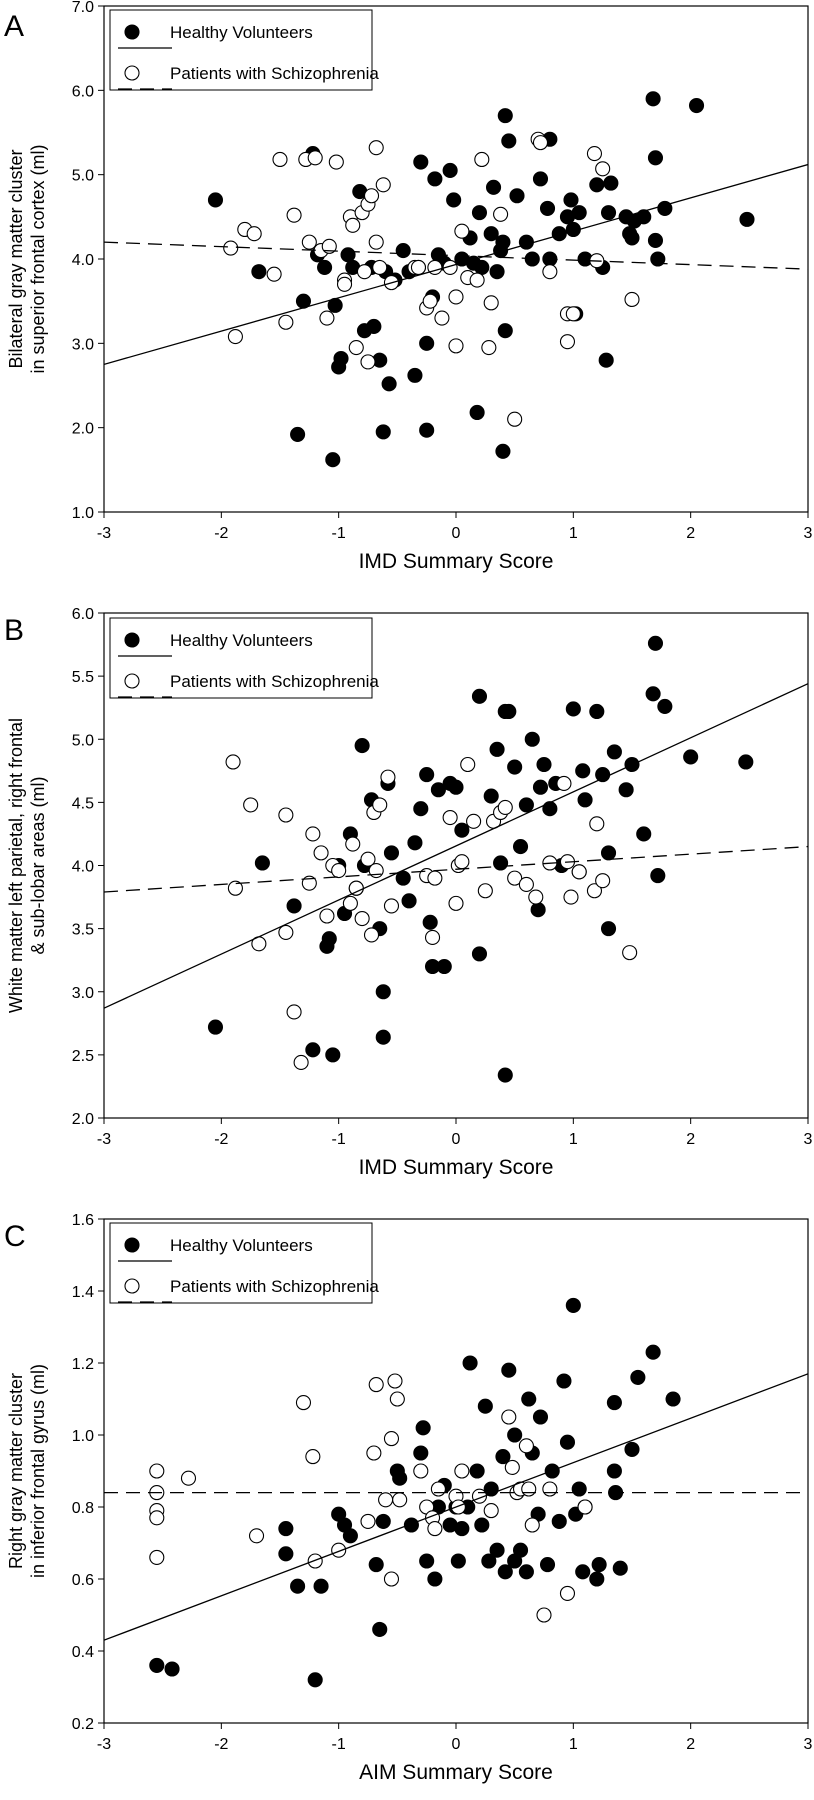  What do you see at coordinates (456, 1167) in the screenshot?
I see `x-axis-label: IMD Summary Score` at bounding box center [456, 1167].